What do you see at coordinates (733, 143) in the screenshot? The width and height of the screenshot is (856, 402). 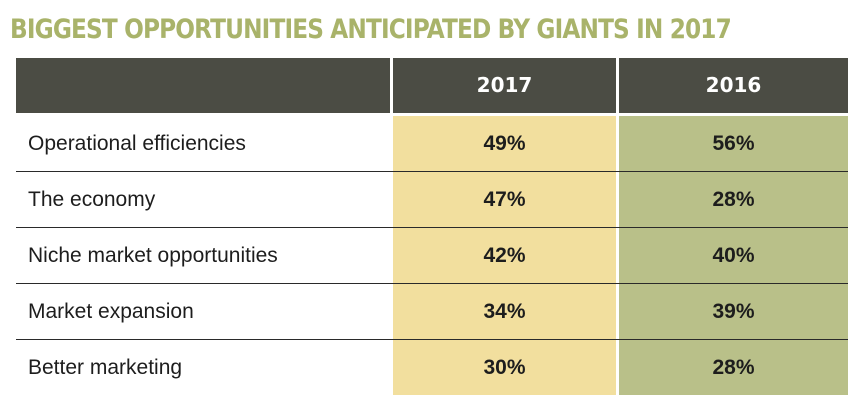 I see `value-2016: 56%` at bounding box center [733, 143].